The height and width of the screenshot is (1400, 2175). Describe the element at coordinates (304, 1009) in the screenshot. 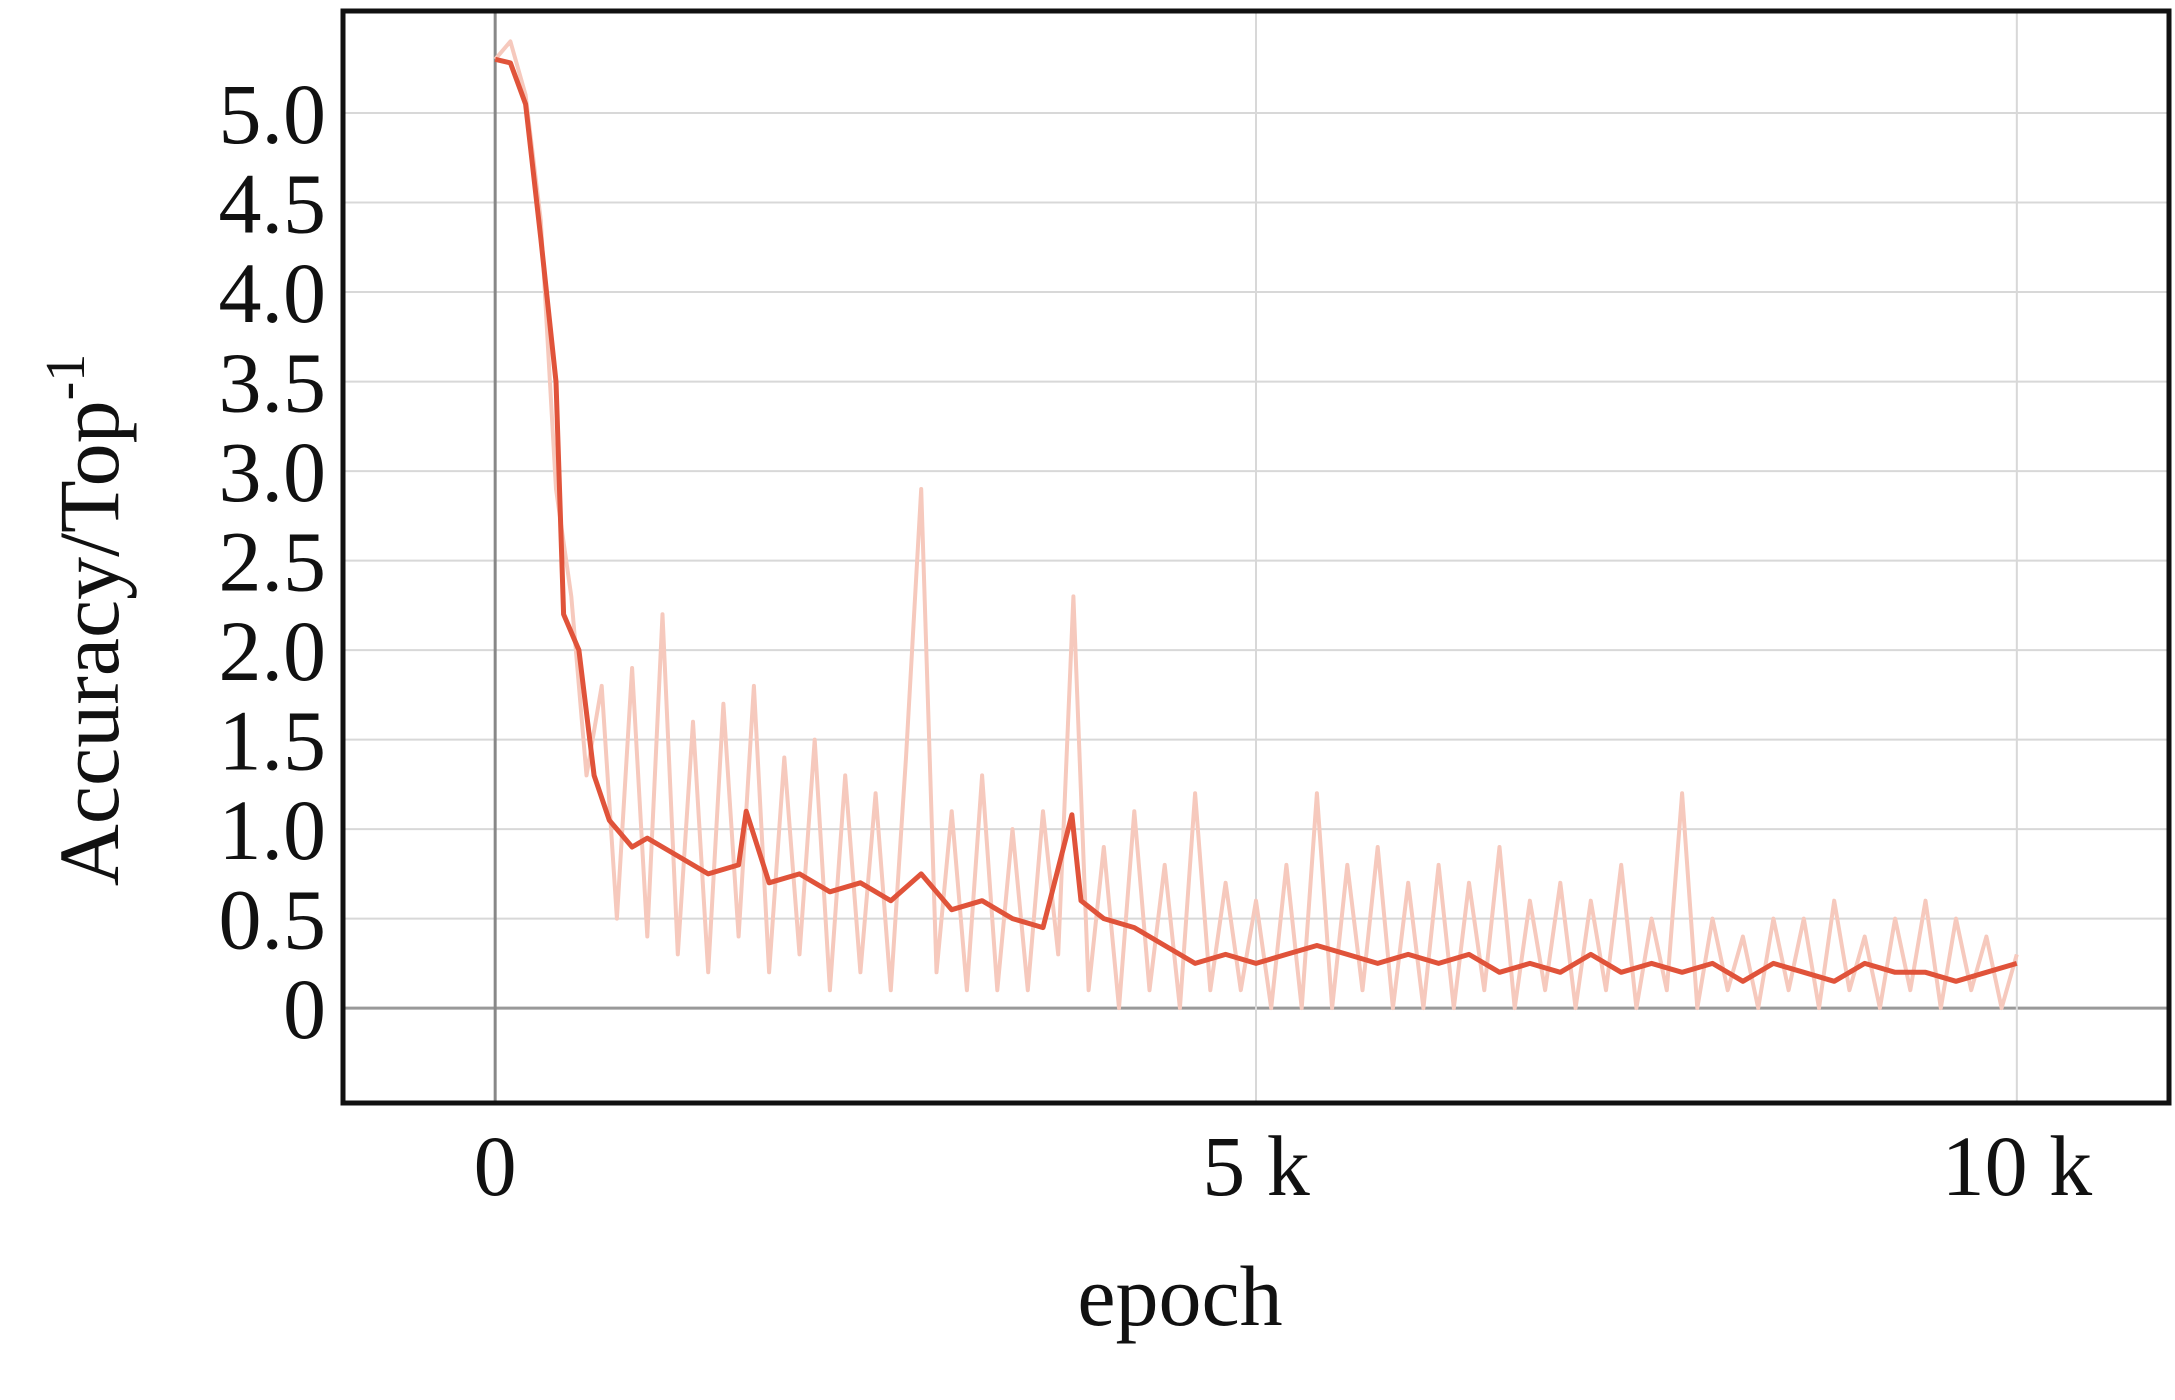

I see `y-tick-label: 0` at that location.